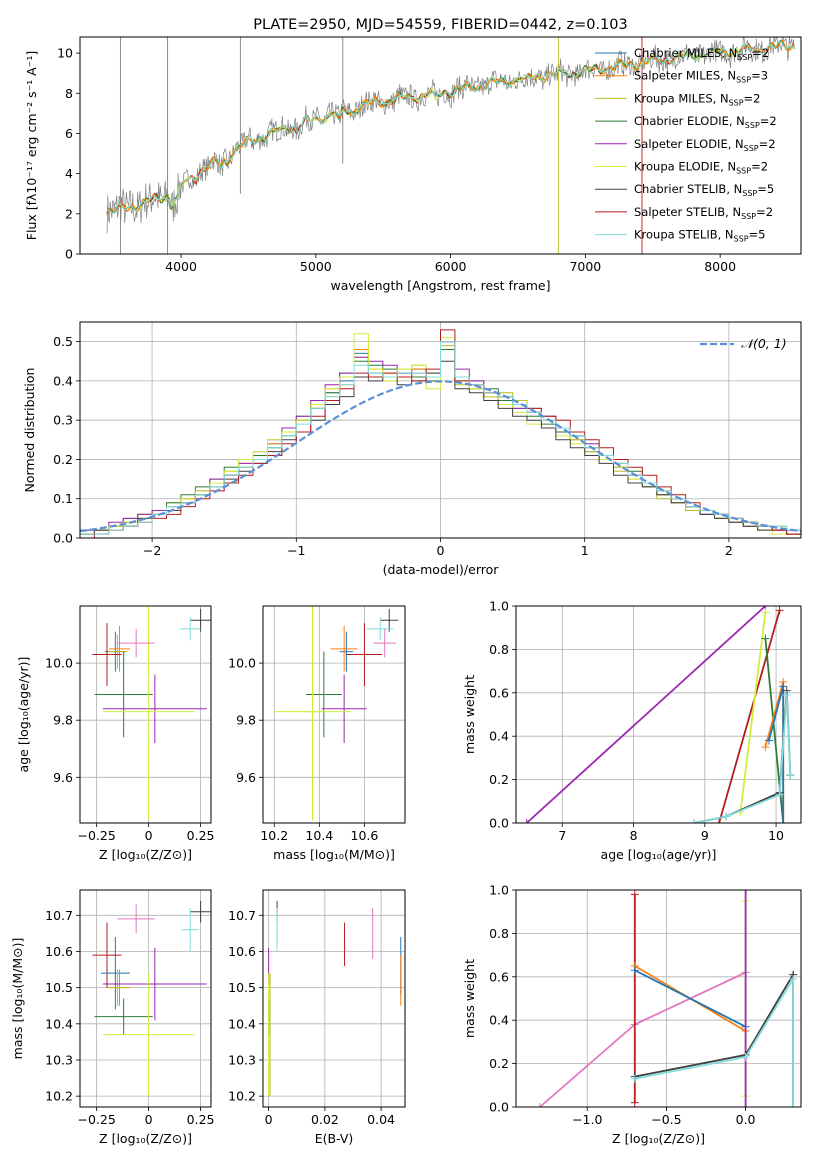 The width and height of the screenshot is (819, 1170). Describe the element at coordinates (746, 1119) in the screenshot. I see `x-tick-label: 0.0` at that location.